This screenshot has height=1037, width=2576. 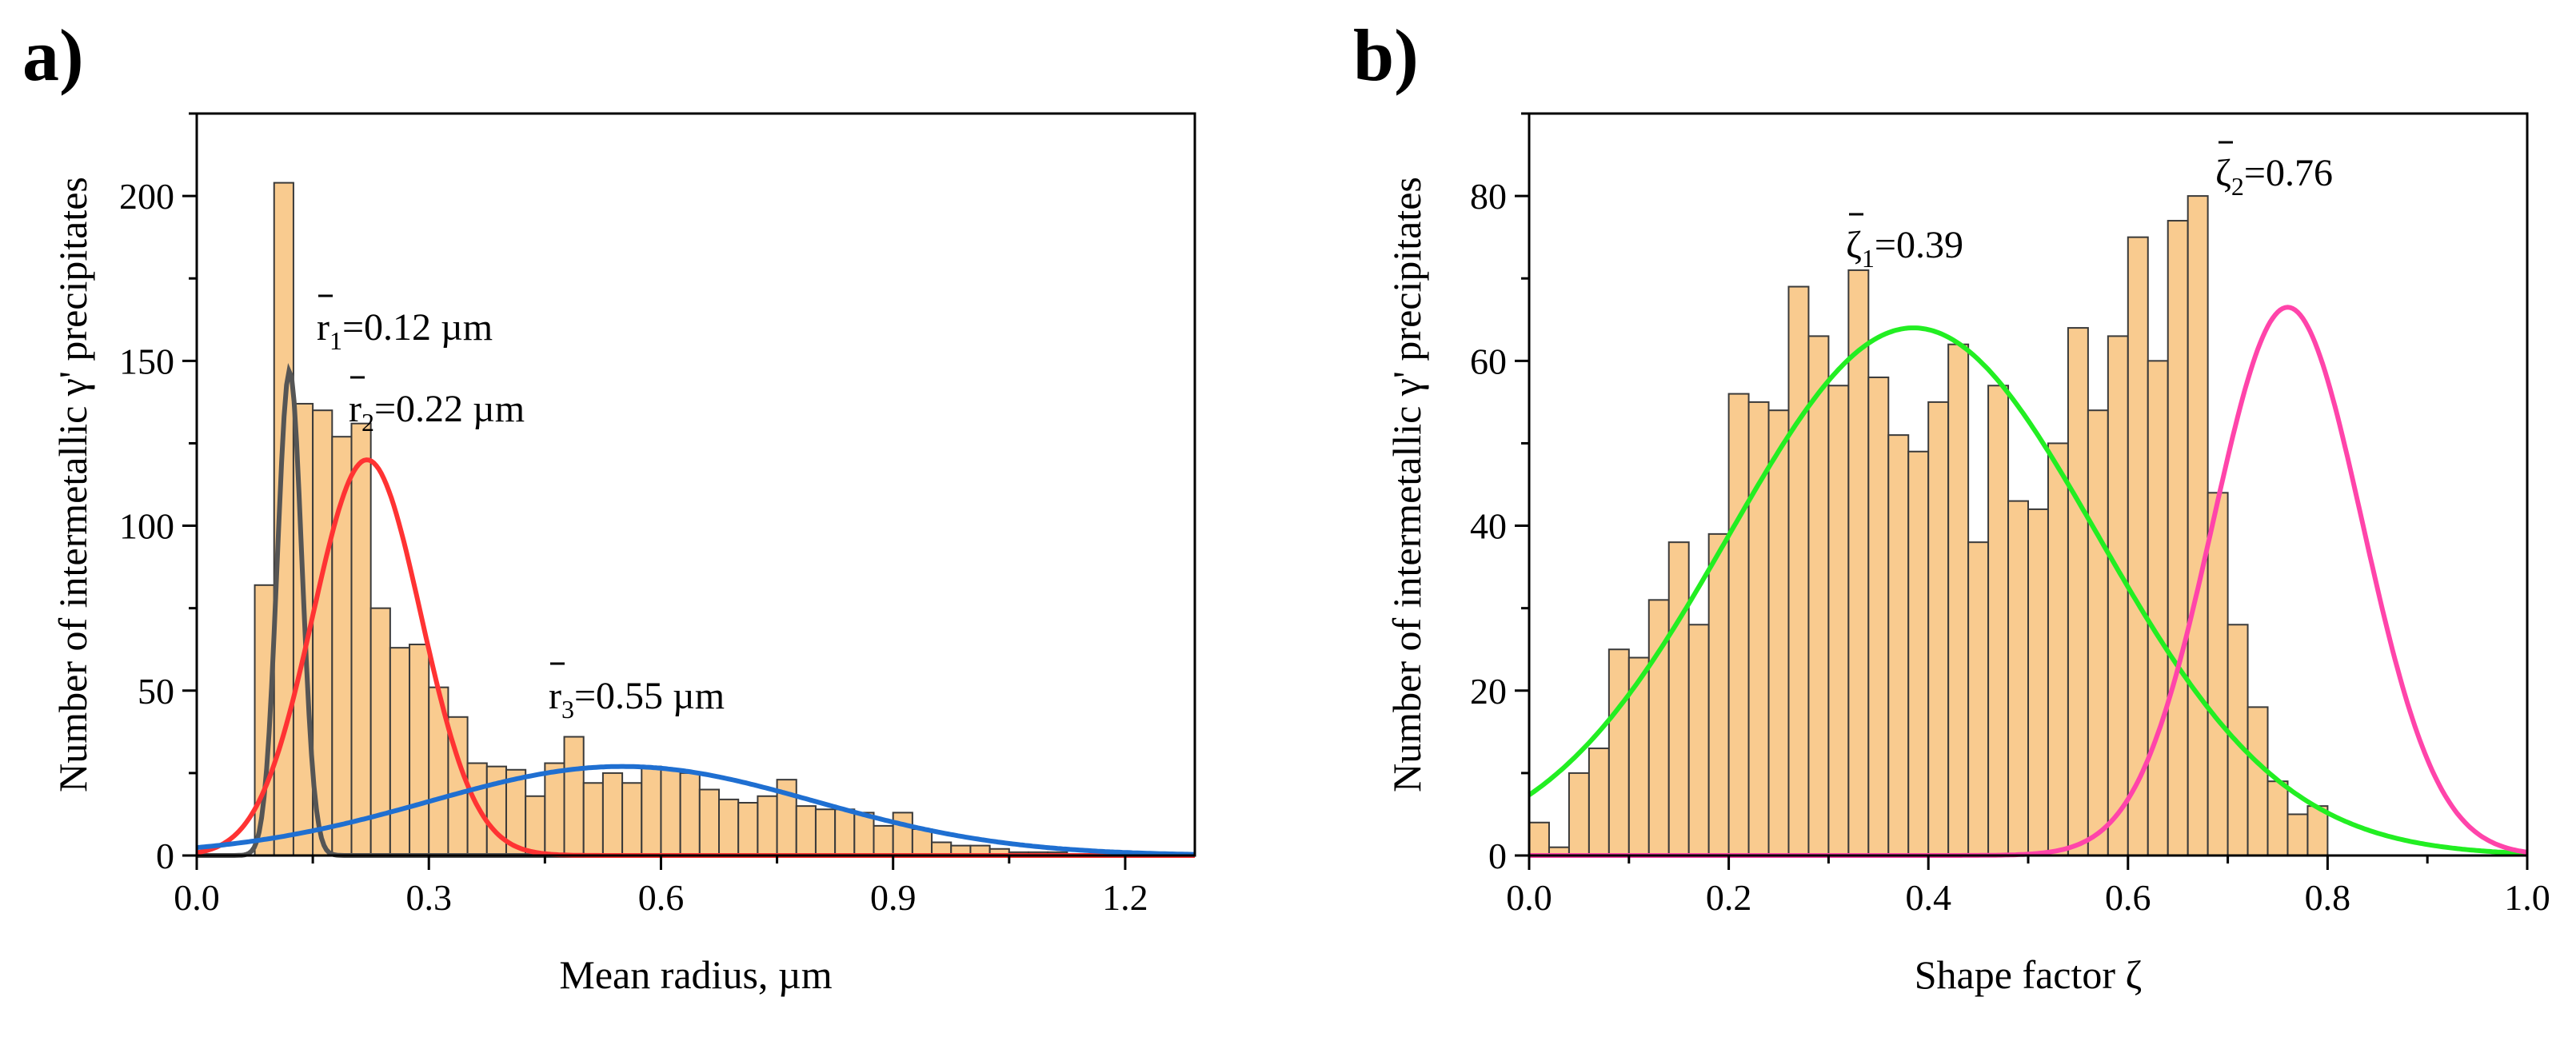 I want to click on panel-b-x-axis-title: Shape factor ζ, so click(x=2029, y=975).